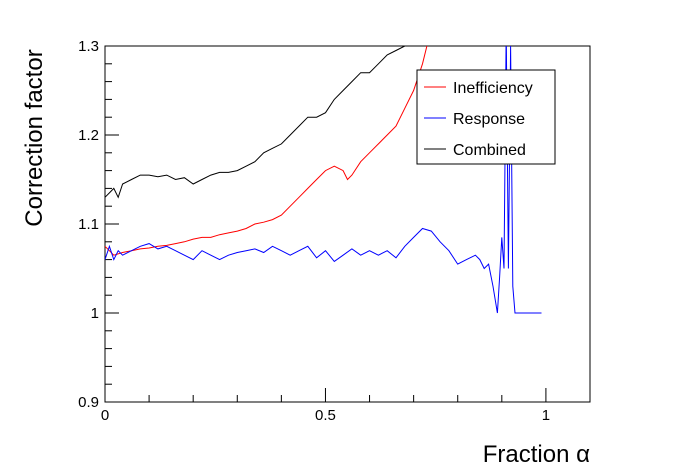  Describe the element at coordinates (88, 46) in the screenshot. I see `y-tick-label: 1.3` at that location.